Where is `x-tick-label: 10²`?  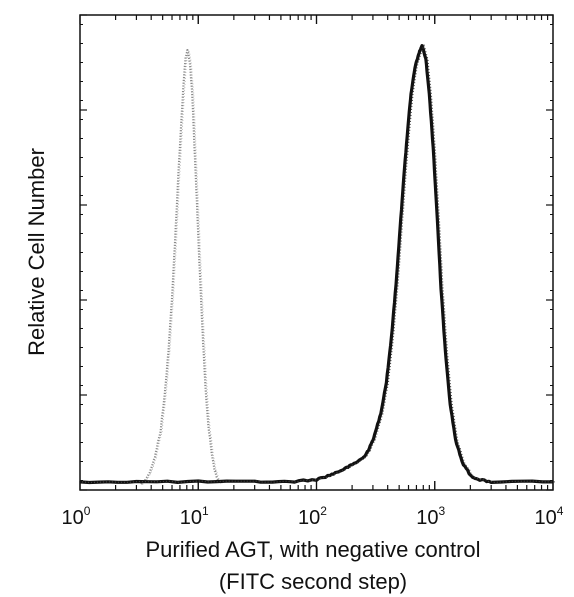 x-tick-label: 10² is located at coordinates (312, 516).